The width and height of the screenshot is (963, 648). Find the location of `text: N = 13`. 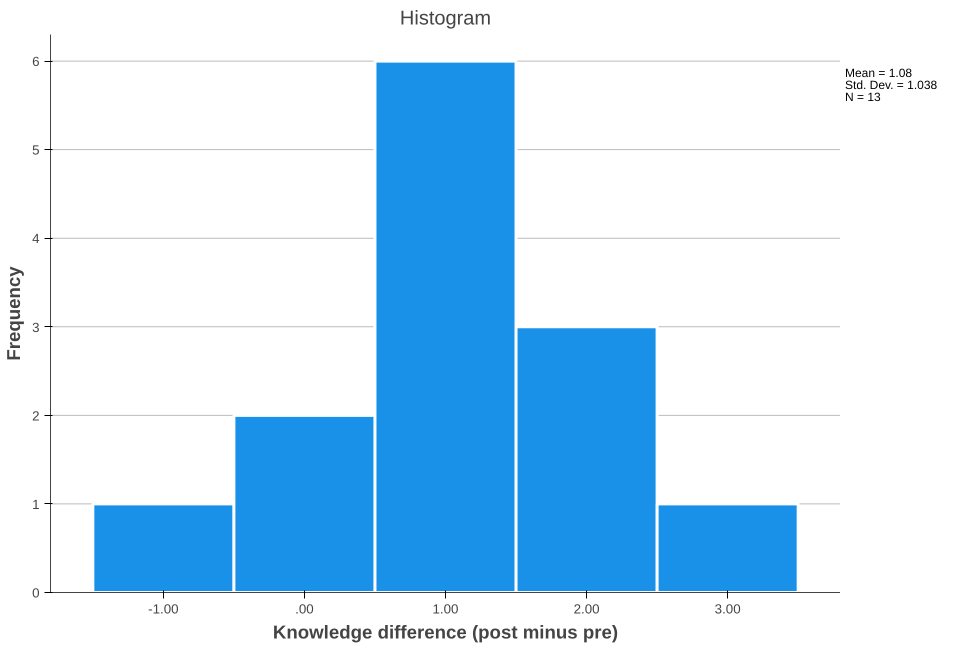

text: N = 13 is located at coordinates (863, 97).